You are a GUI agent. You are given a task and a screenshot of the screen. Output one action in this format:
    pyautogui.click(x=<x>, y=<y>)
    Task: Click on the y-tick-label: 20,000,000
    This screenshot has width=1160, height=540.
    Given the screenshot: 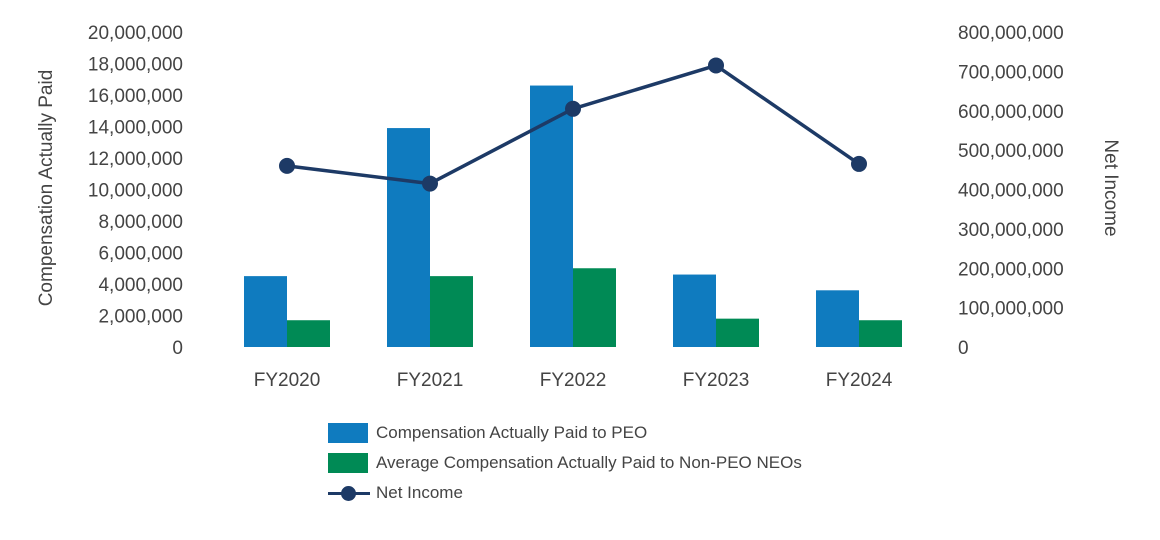 What is the action you would take?
    pyautogui.click(x=135, y=33)
    